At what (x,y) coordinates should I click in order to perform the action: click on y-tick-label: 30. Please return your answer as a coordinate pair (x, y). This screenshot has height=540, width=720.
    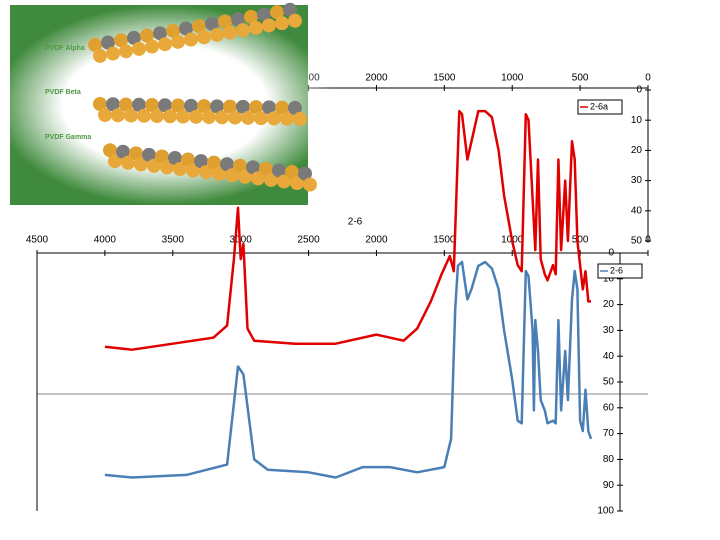
    Looking at the image, I should click on (609, 330).